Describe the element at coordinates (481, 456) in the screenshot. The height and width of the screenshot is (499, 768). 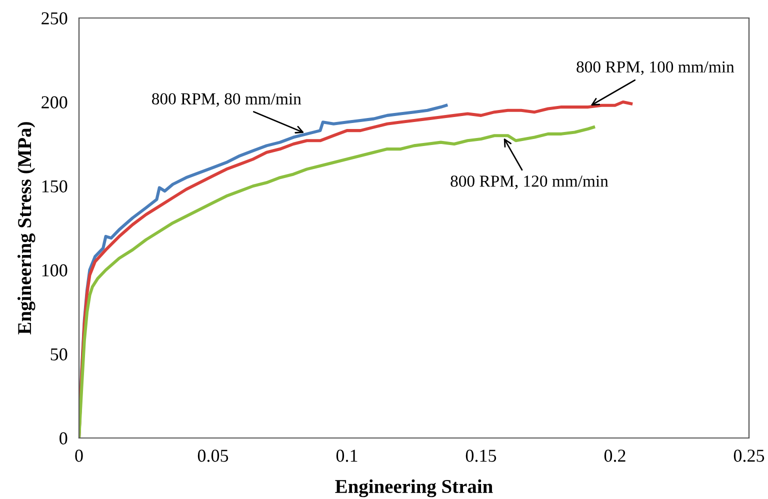
I see `x-tick-label: 0.15` at that location.